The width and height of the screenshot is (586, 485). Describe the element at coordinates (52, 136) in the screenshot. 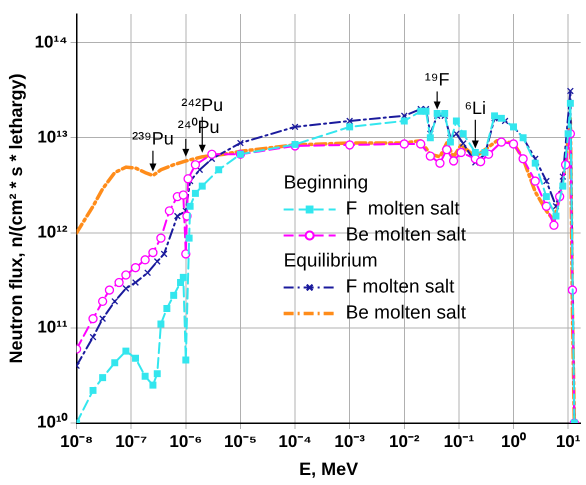

I see `y-tick-label: 10¹³` at that location.